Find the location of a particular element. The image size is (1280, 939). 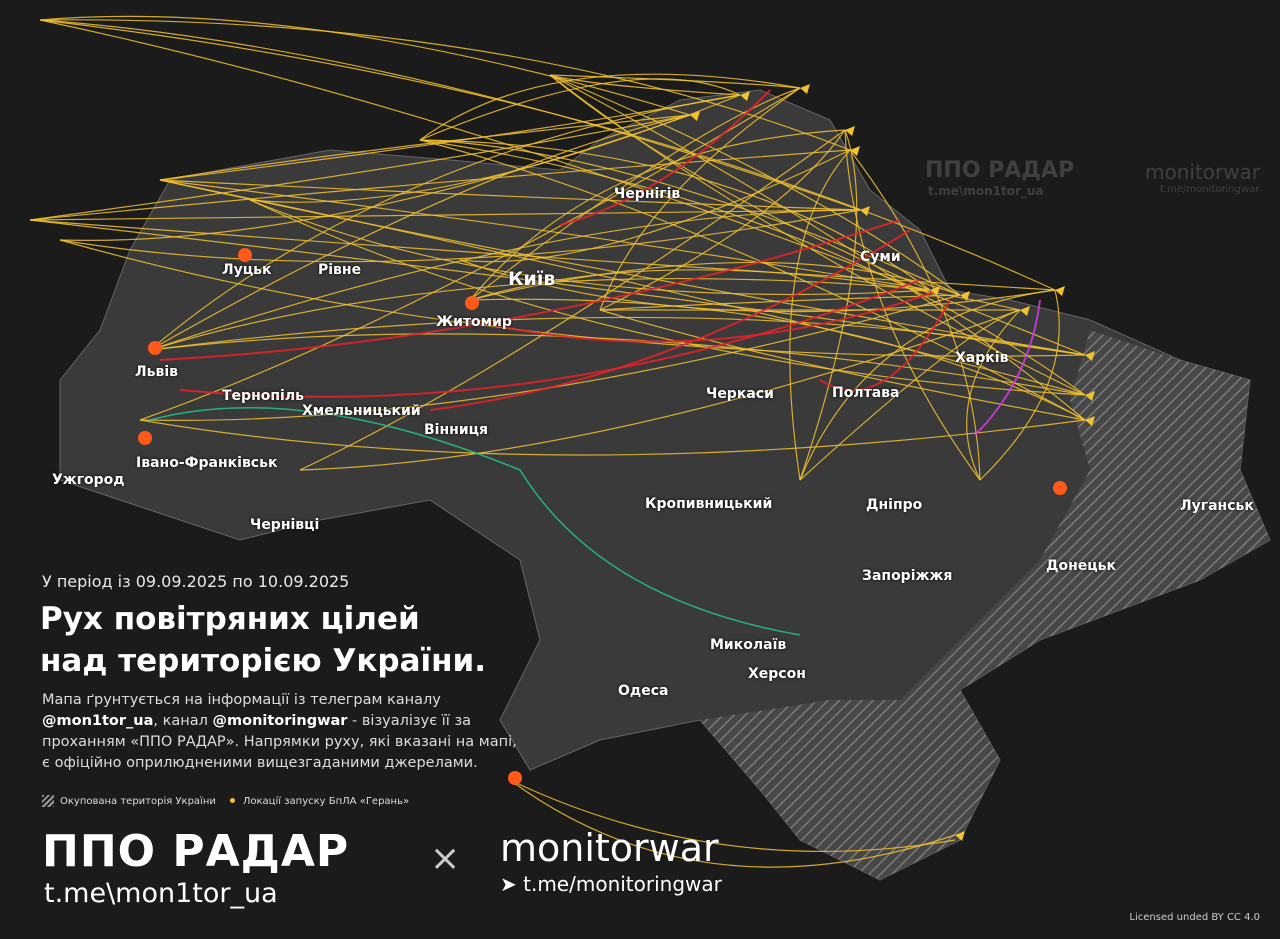

green-route is located at coordinates (475, 521).